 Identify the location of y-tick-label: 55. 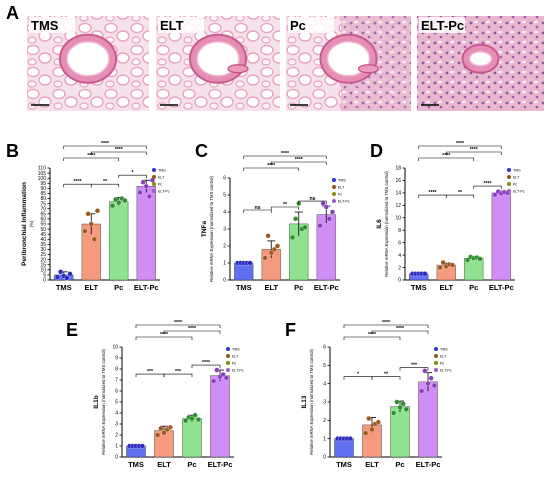
(43, 225).